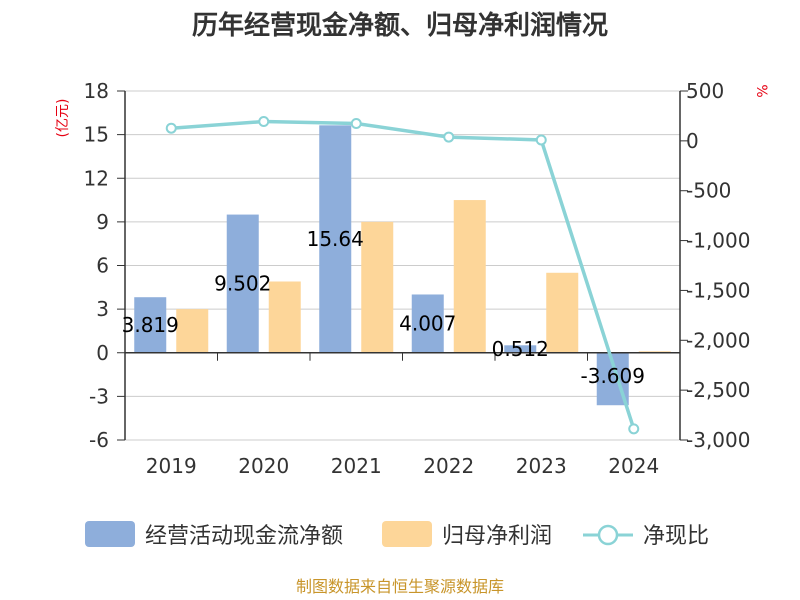 This screenshot has width=800, height=600. I want to click on y-left-tick-label: 15, so click(96, 135).